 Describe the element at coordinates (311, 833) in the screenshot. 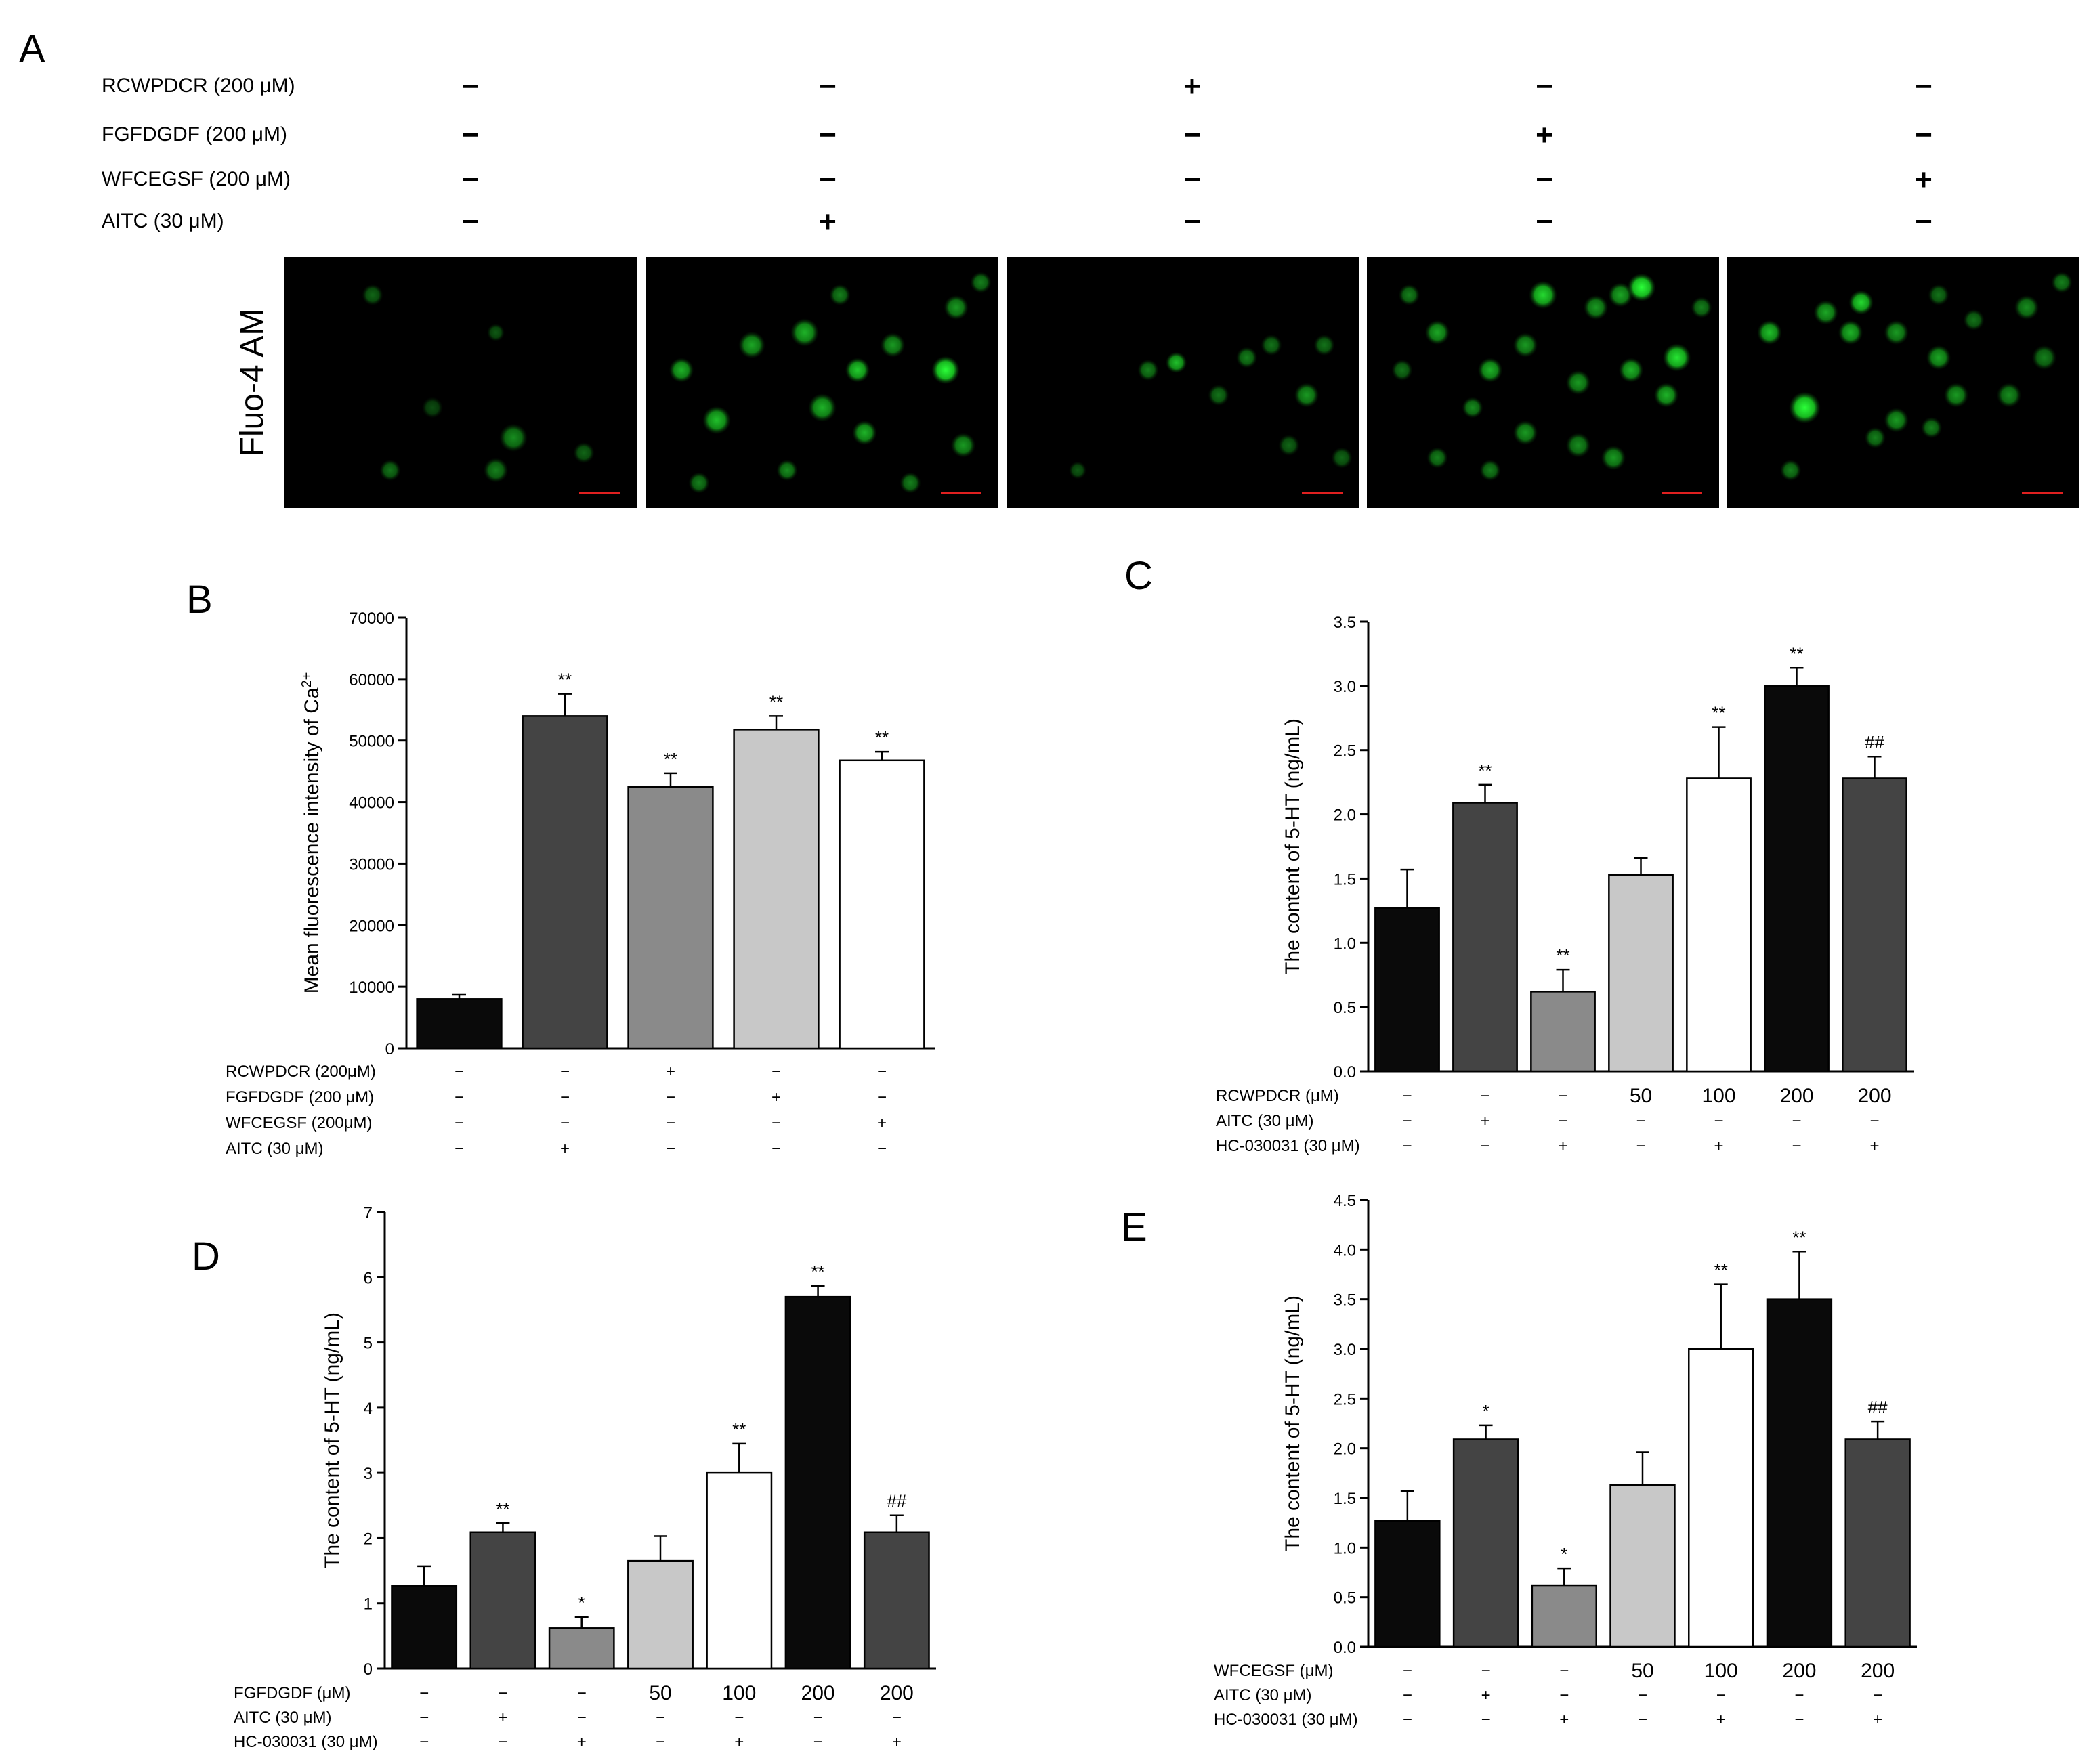

I see `y-axis-label: Mean fluorescence intensity of Ca2+` at that location.